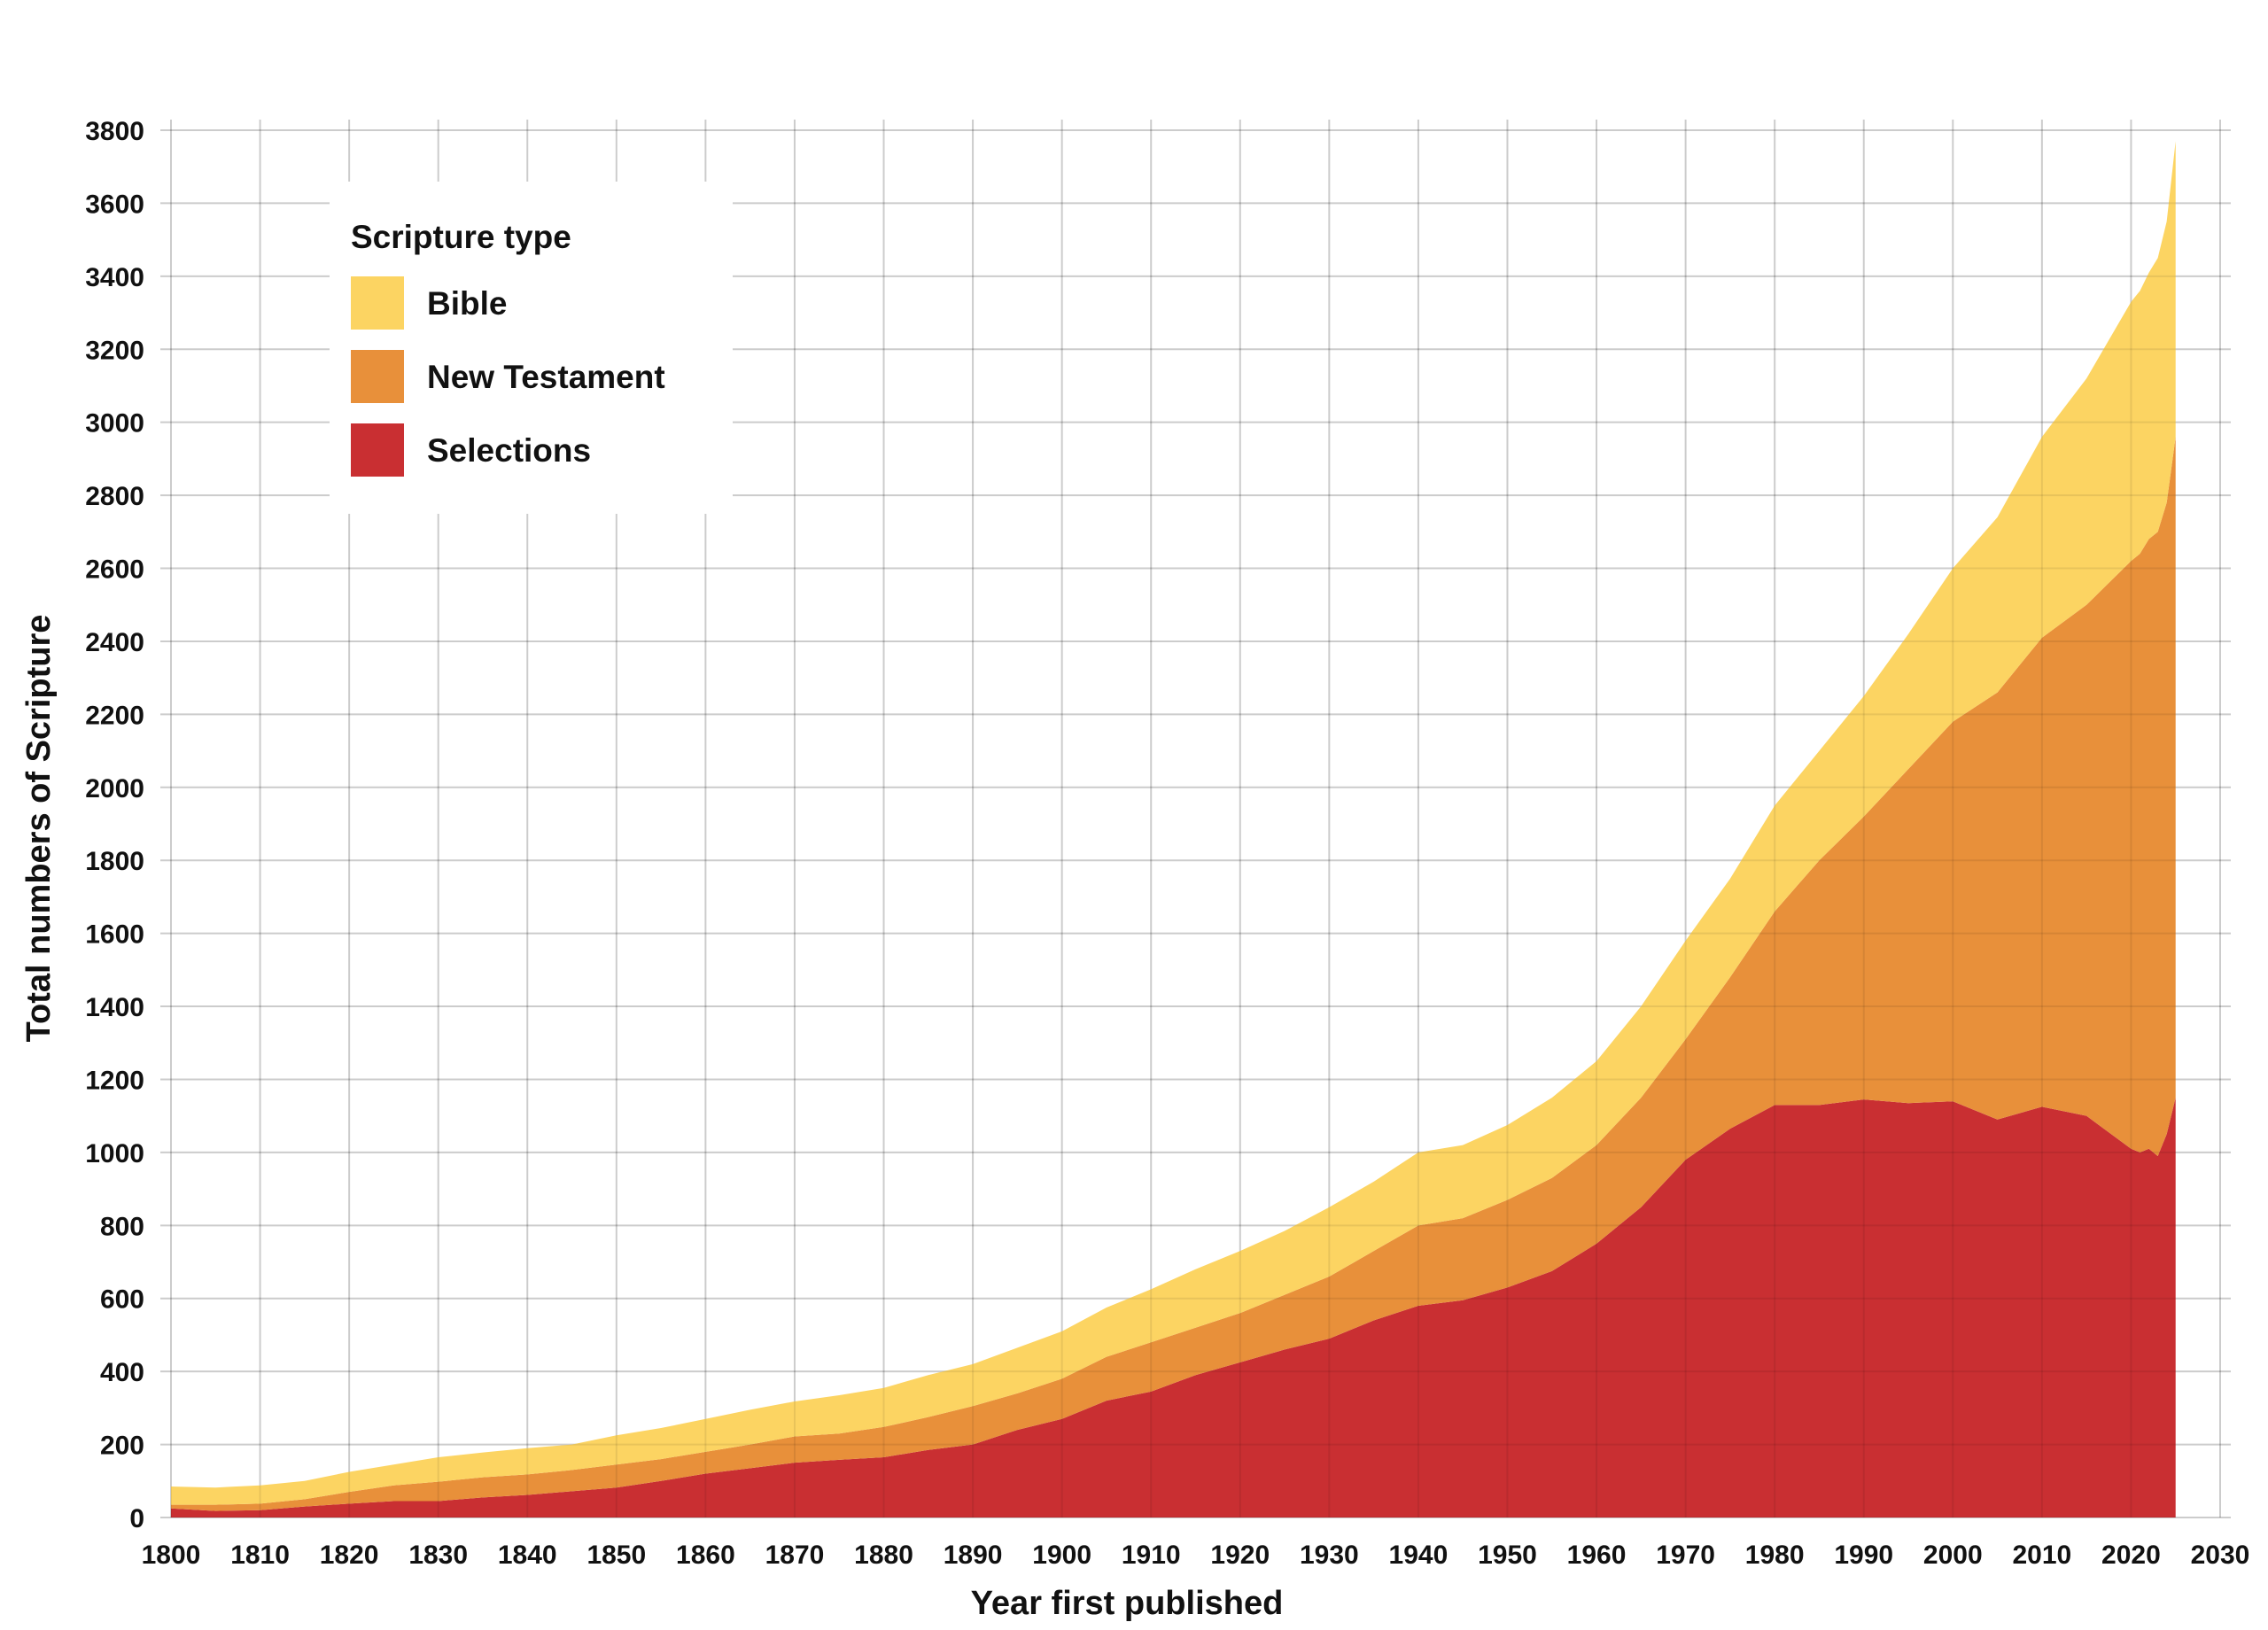 Image resolution: width=2268 pixels, height=1630 pixels. What do you see at coordinates (467, 303) in the screenshot?
I see `legend-label: Bible` at bounding box center [467, 303].